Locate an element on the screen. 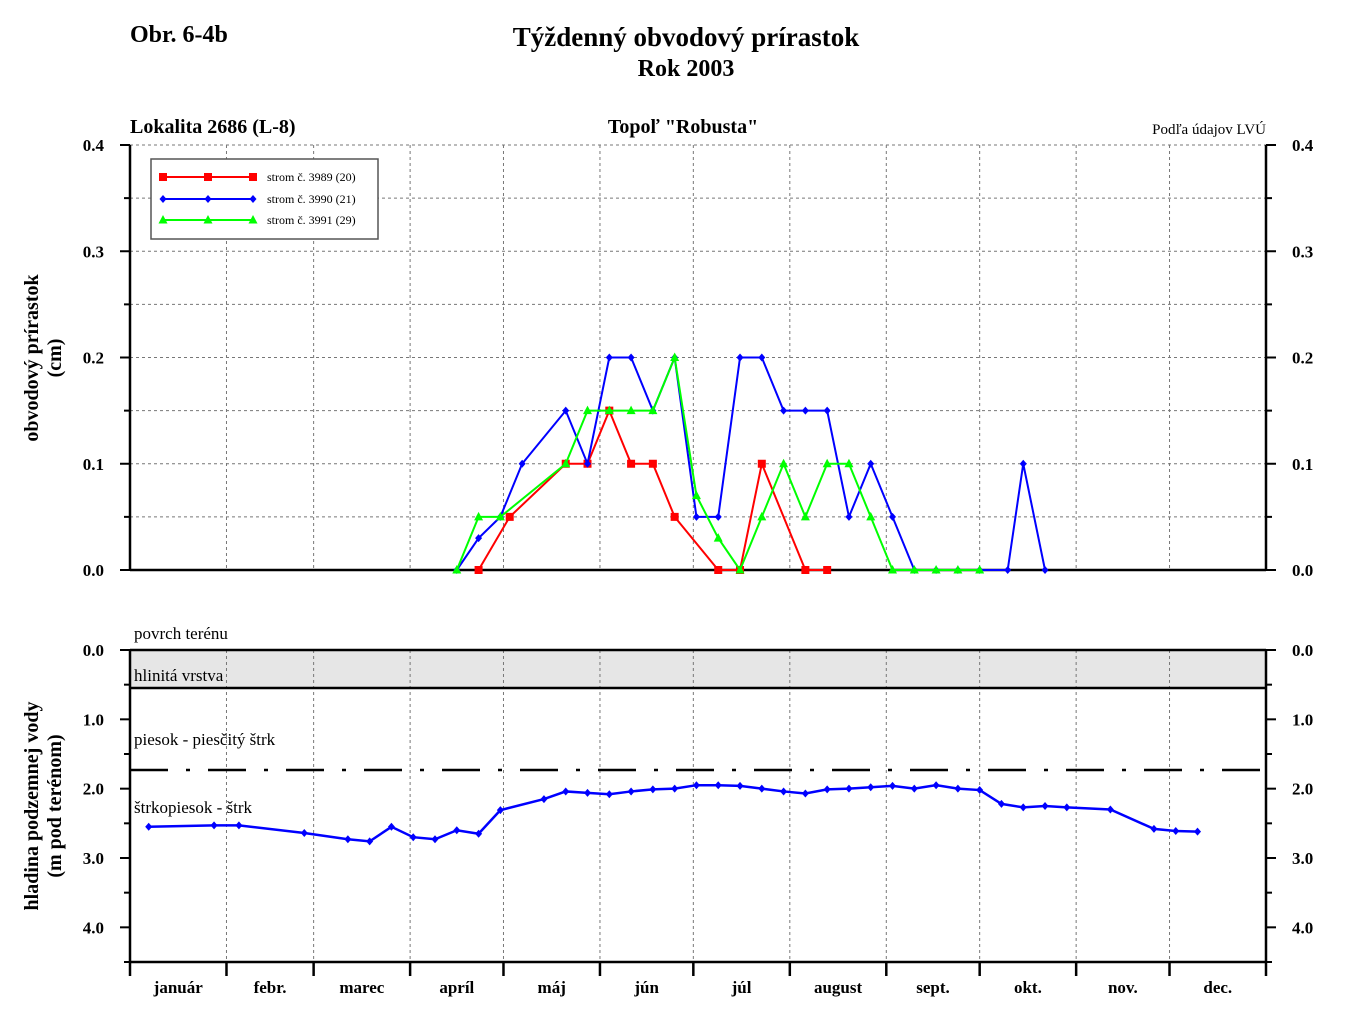 Image resolution: width=1346 pixels, height=1022 pixels. chart-title: Týždenný obvodový prírastok is located at coordinates (686, 37).